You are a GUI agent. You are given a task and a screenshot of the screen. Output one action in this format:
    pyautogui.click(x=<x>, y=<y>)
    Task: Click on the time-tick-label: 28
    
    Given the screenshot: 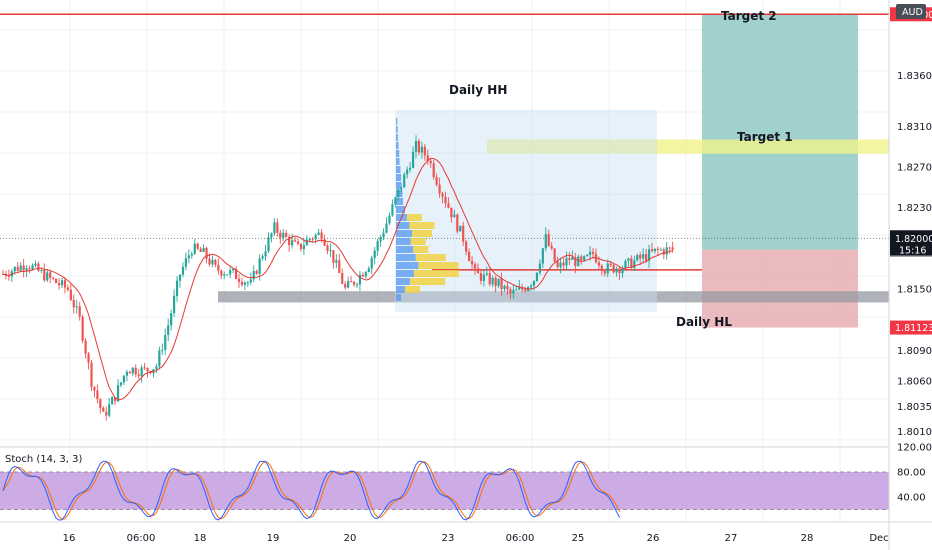 What is the action you would take?
    pyautogui.click(x=807, y=538)
    